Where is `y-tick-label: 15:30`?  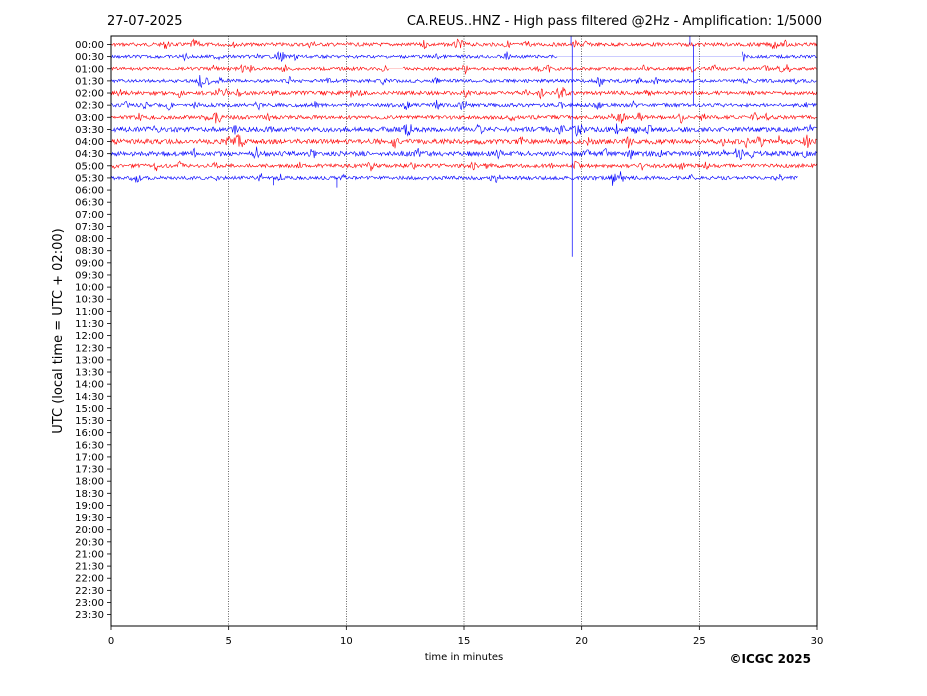 y-tick-label: 15:30 is located at coordinates (89, 421).